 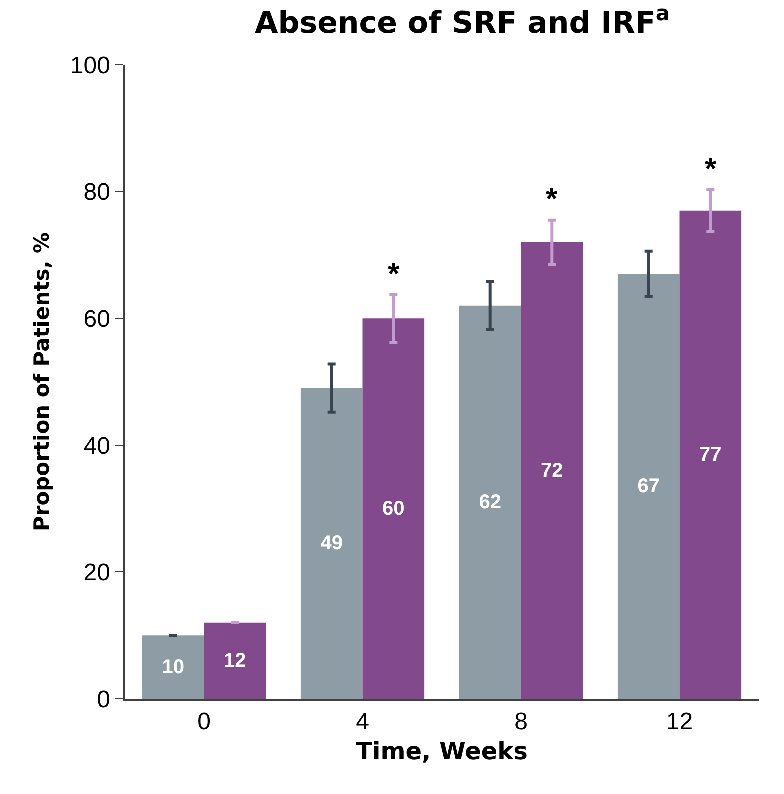 What do you see at coordinates (90, 66) in the screenshot?
I see `y-tick-label: 100` at bounding box center [90, 66].